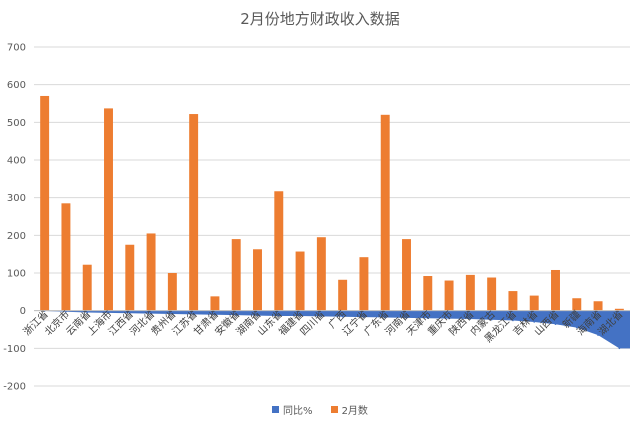 The width and height of the screenshot is (640, 429). What do you see at coordinates (16, 48) in the screenshot?
I see `y-tick-label: 700` at bounding box center [16, 48].